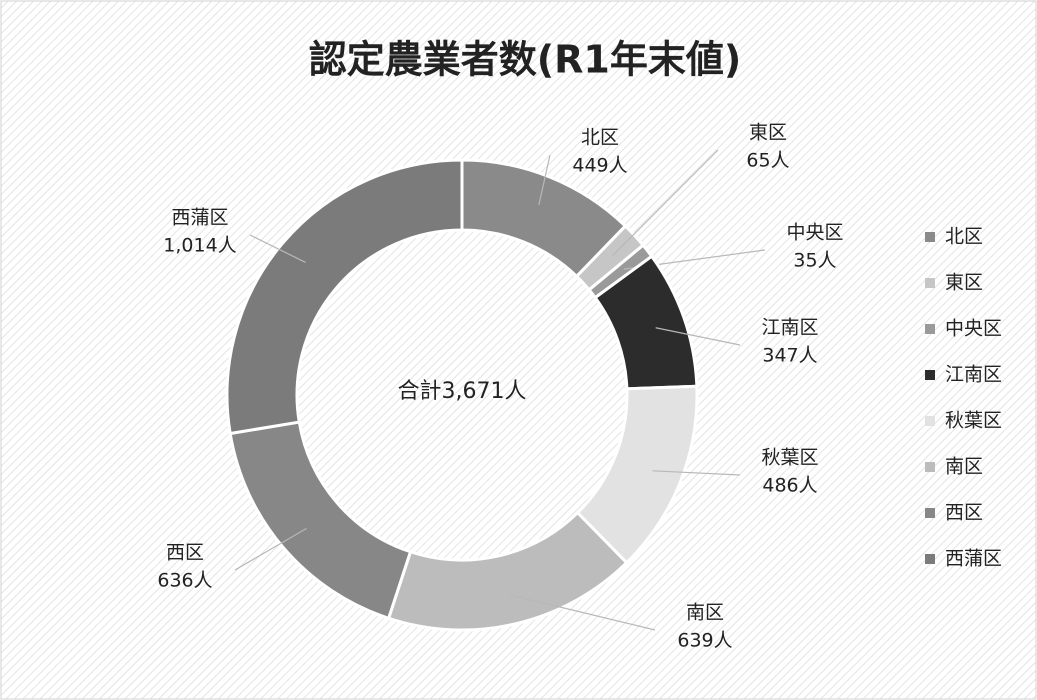 The width and height of the screenshot is (1037, 700). Describe the element at coordinates (462, 391) in the screenshot. I see `center-label: 合計3,671人` at that location.